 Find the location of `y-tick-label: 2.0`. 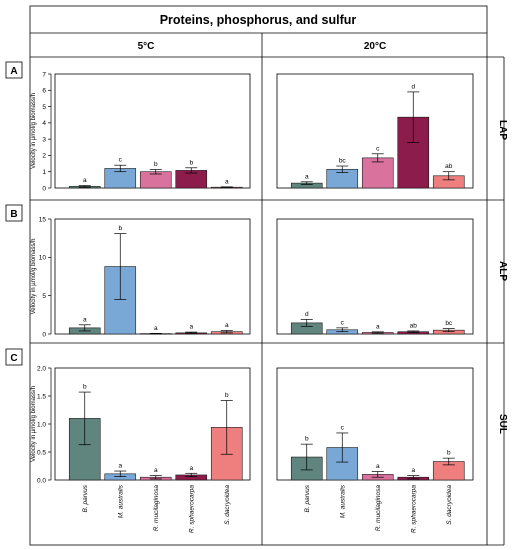

y-tick-label: 2.0 is located at coordinates (41, 368).